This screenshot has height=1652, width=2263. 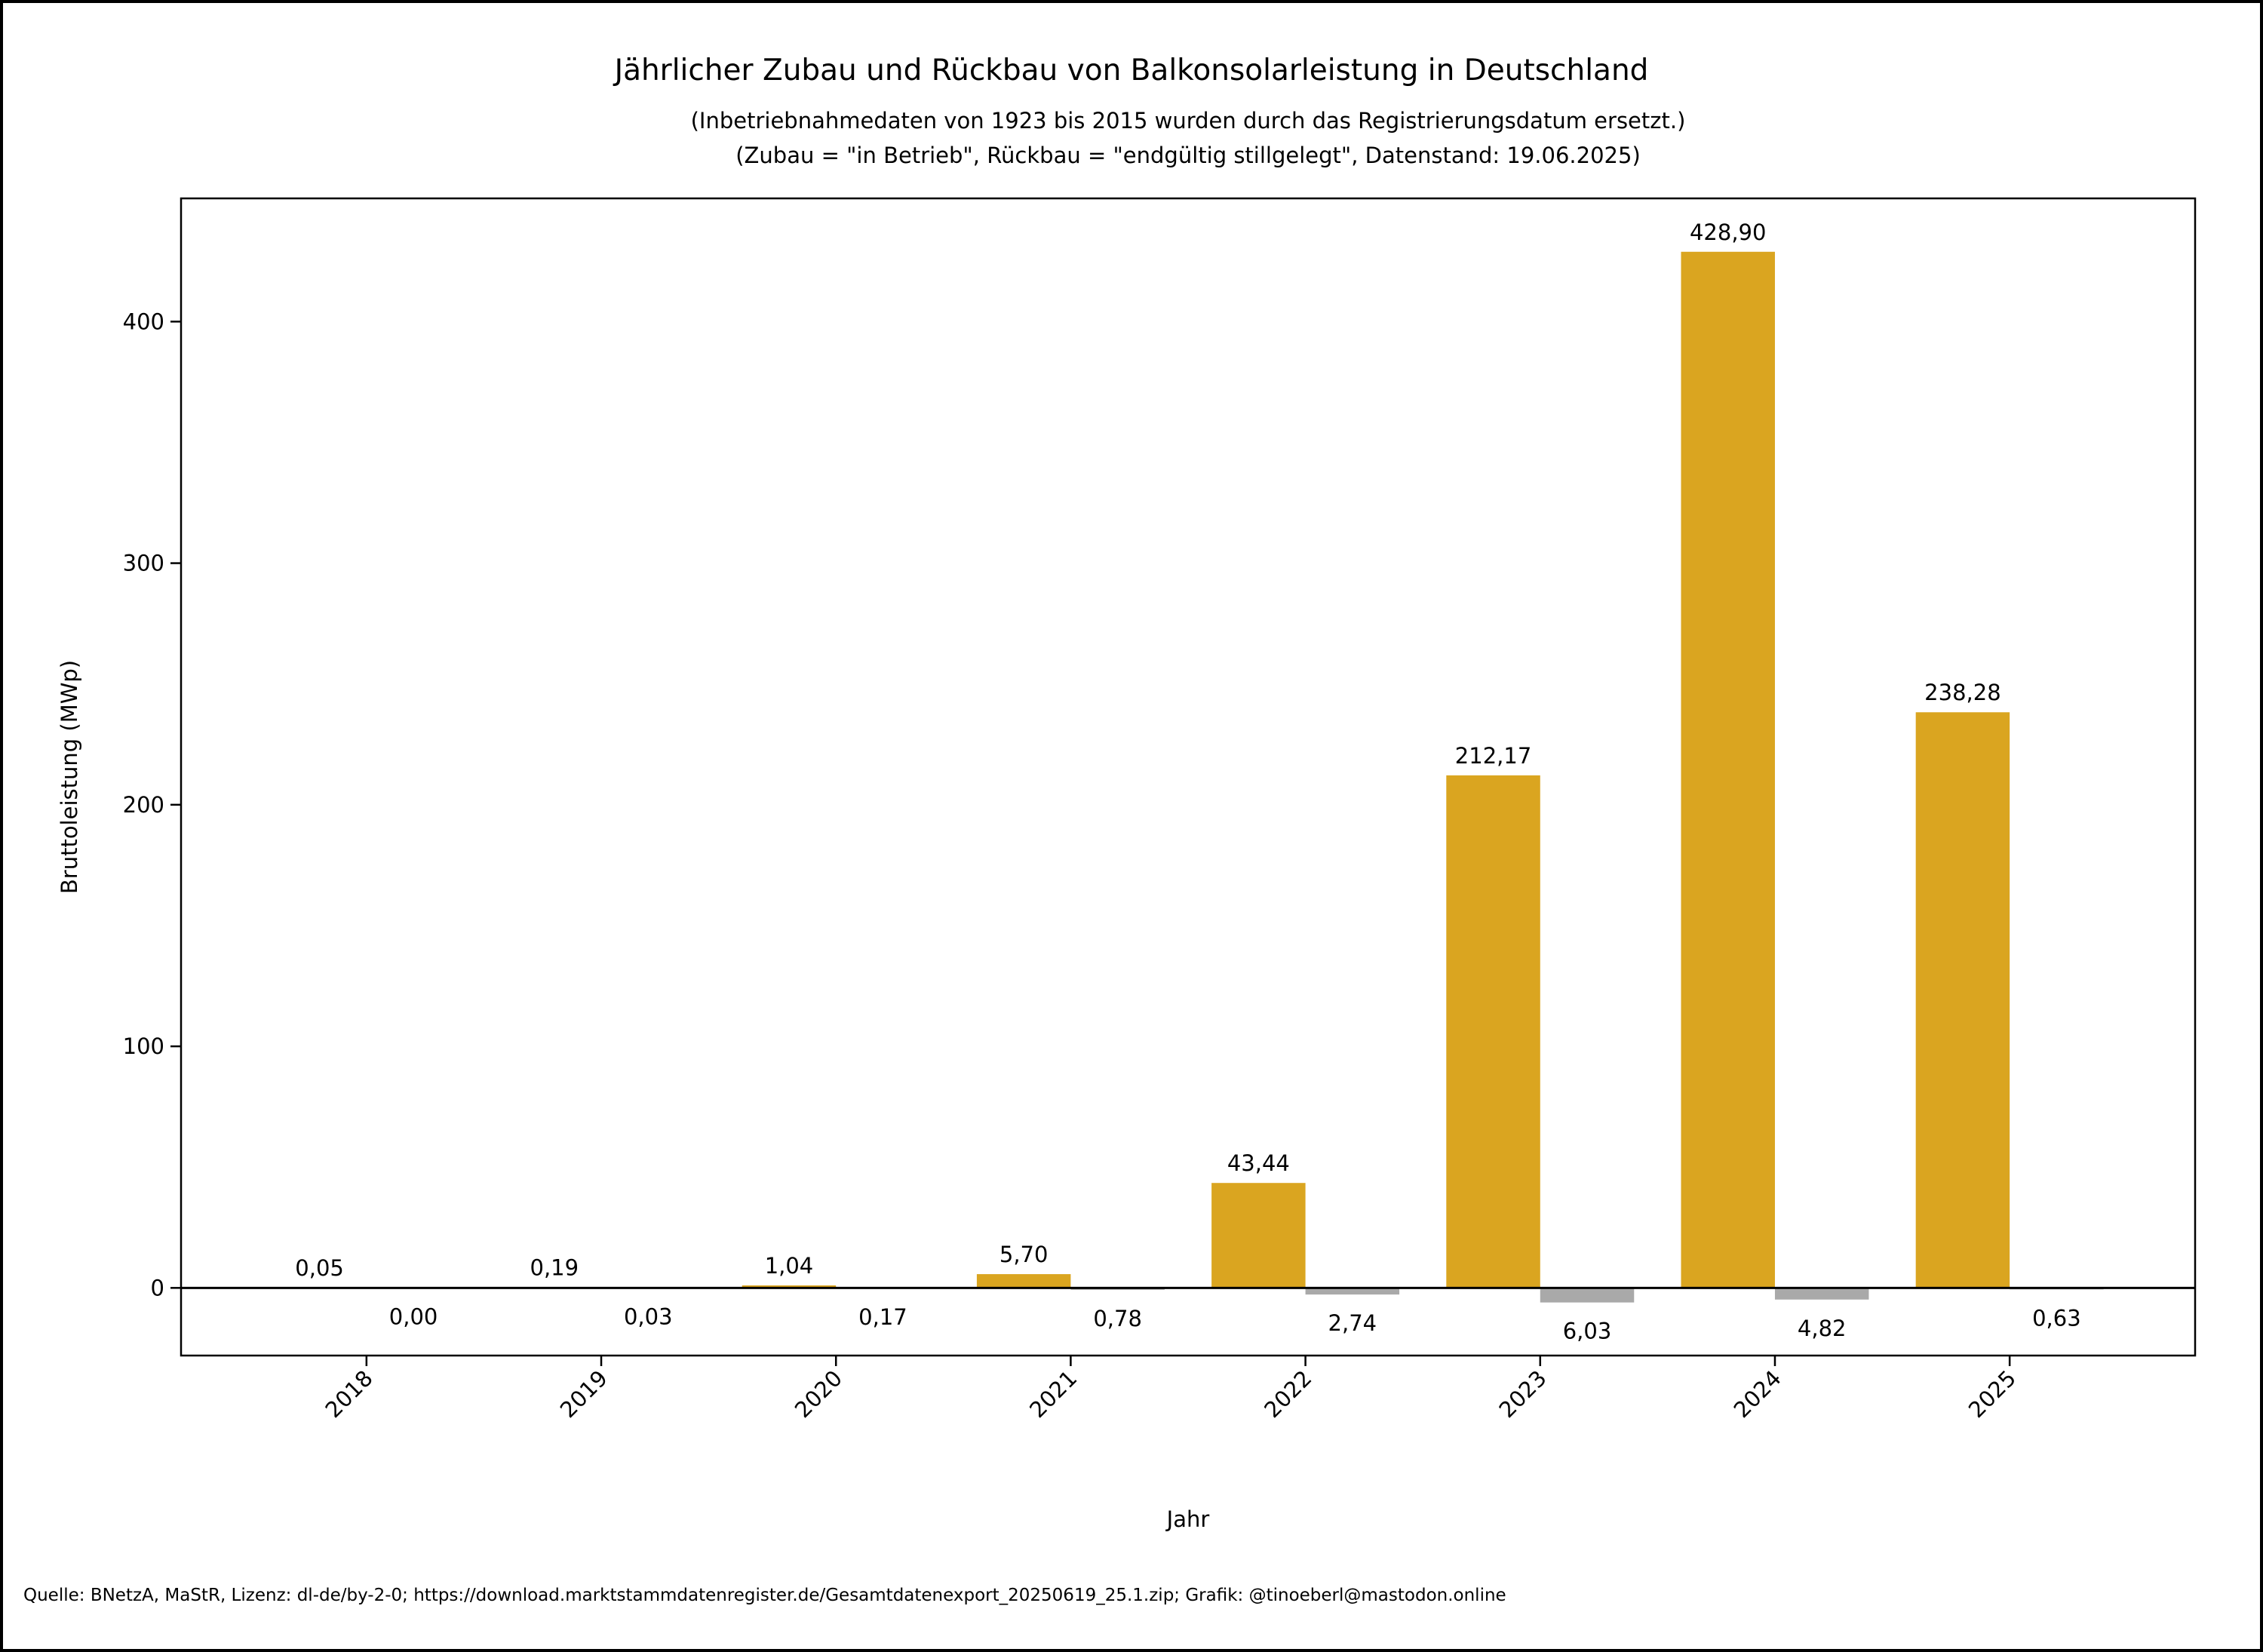 I want to click on bar-zubau-2023, so click(x=1493, y=1031).